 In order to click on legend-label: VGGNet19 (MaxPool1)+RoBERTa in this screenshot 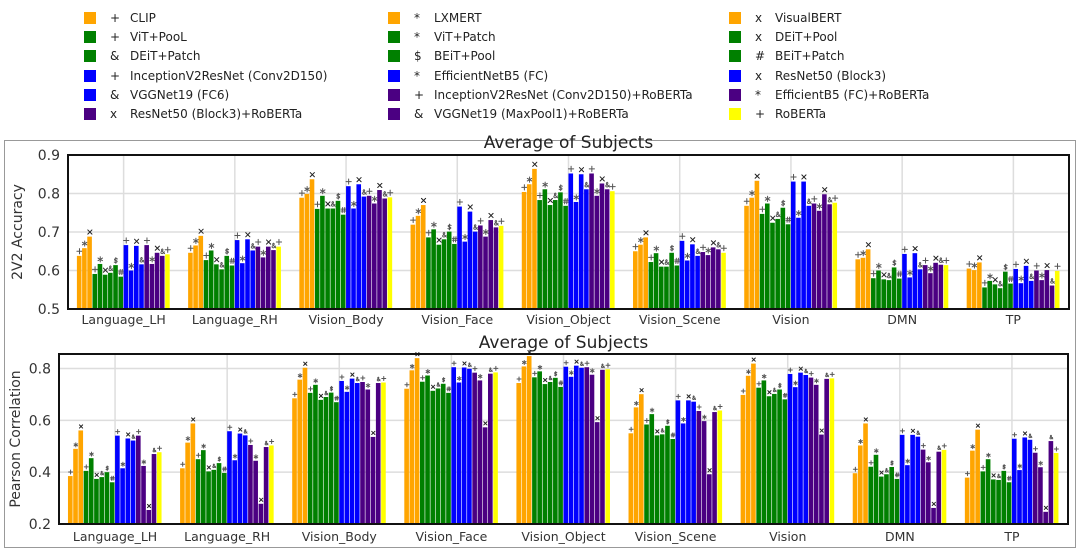, I will do `click(531, 114)`.